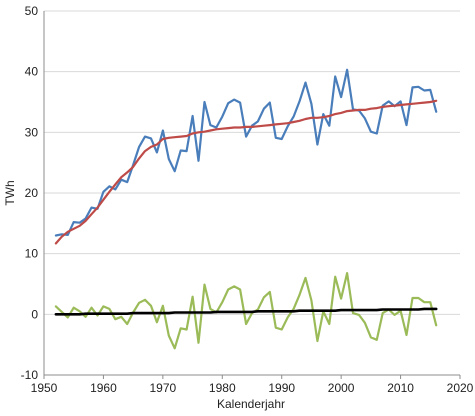  I want to click on y-tick-label: 20, so click(32, 193).